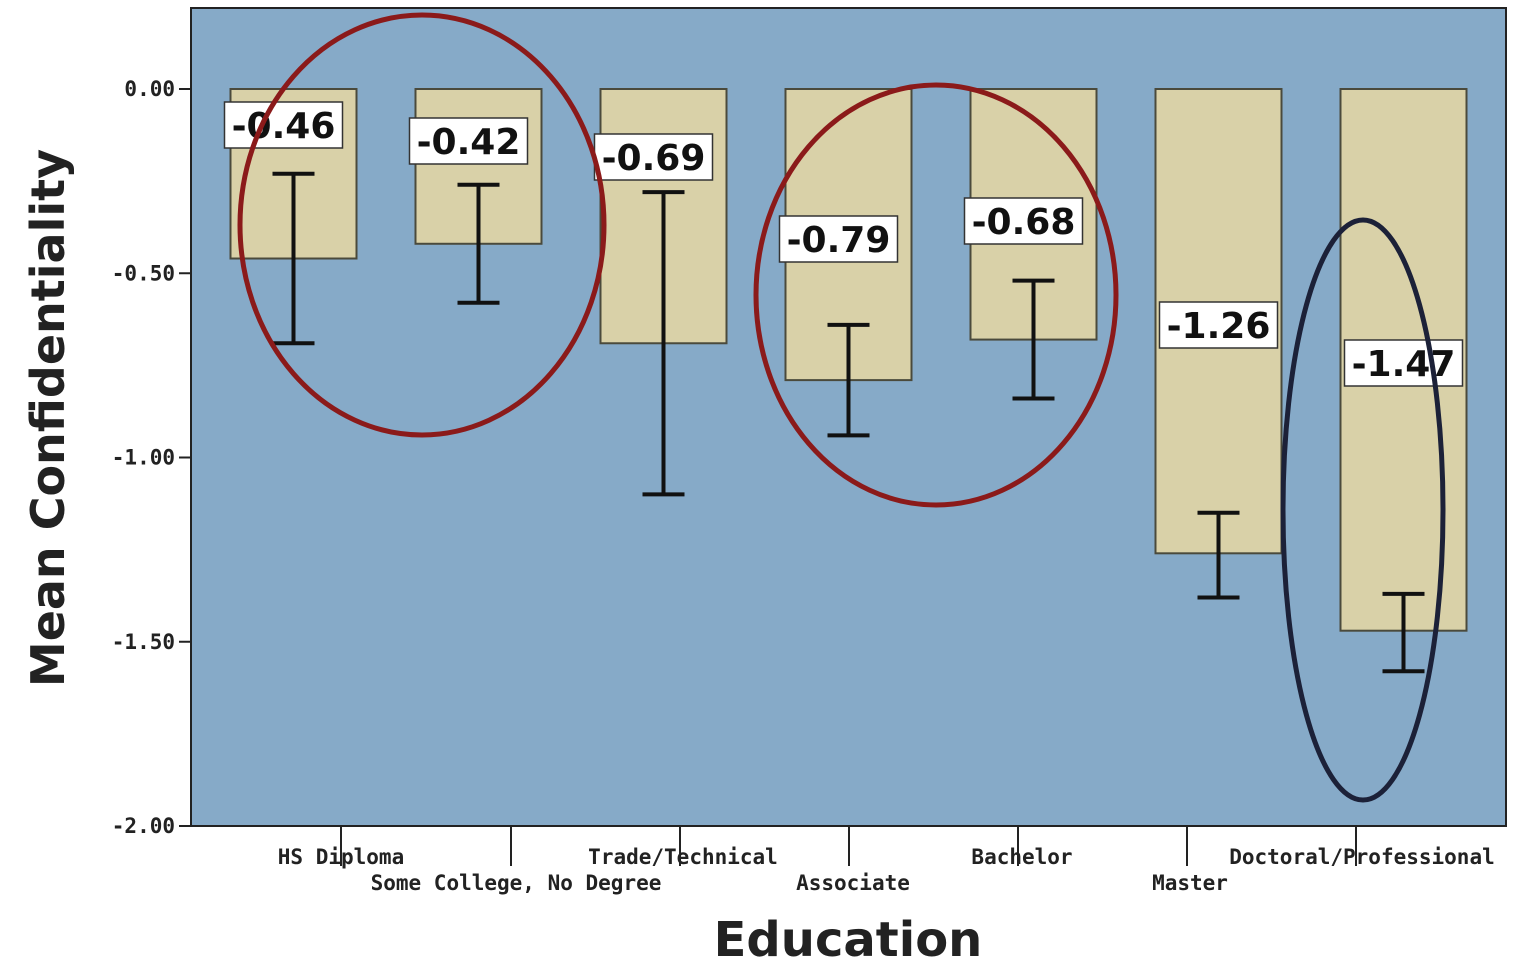  I want to click on value-label: -1.47, so click(1404, 364).